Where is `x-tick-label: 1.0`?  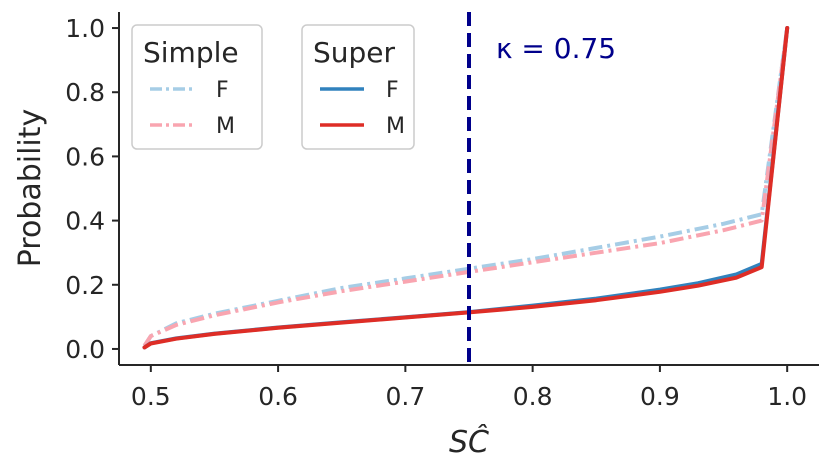
x-tick-label: 1.0 is located at coordinates (787, 396).